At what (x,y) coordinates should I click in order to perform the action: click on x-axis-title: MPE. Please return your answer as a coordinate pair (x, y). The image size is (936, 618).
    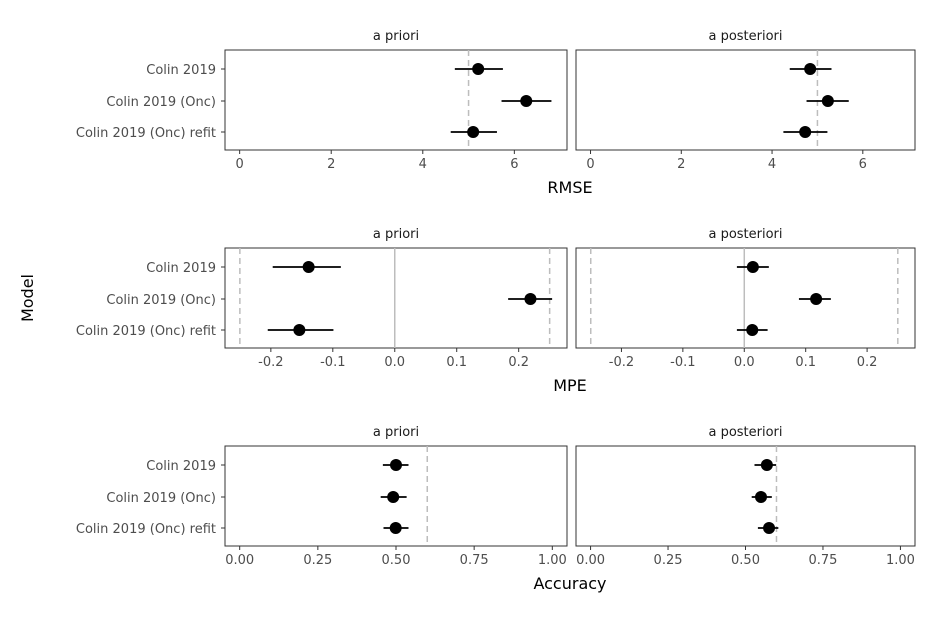
    Looking at the image, I should click on (570, 385).